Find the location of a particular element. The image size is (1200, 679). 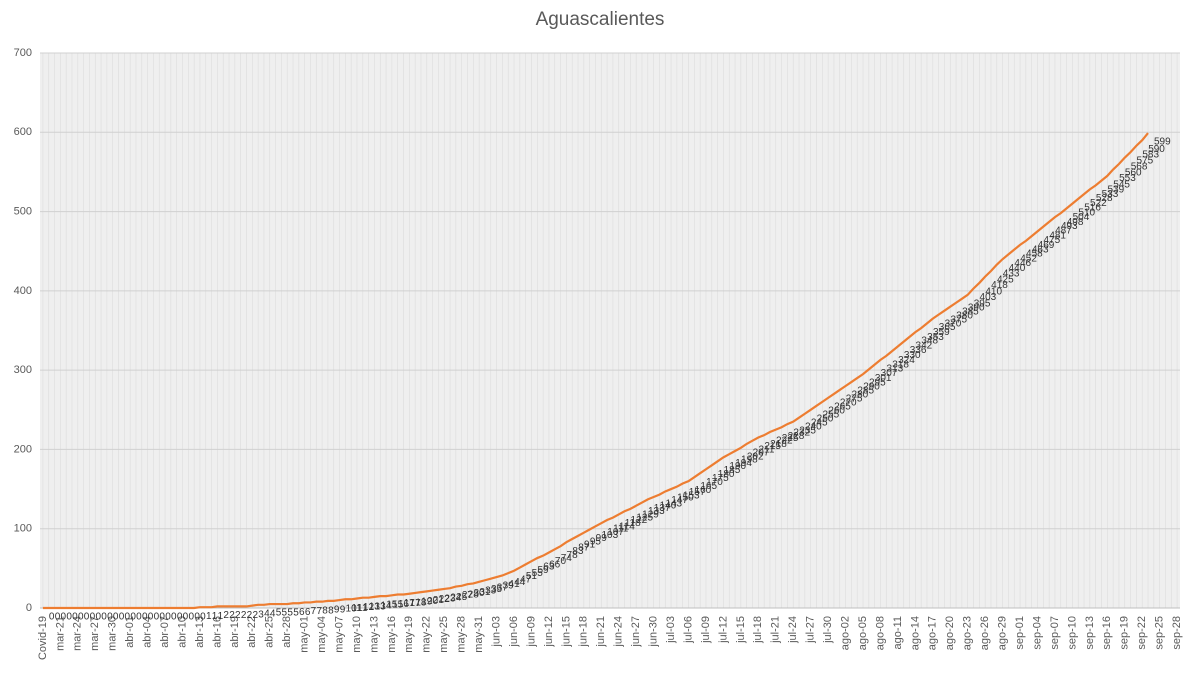

x-tick-label: abr-07 is located at coordinates (165, 632).